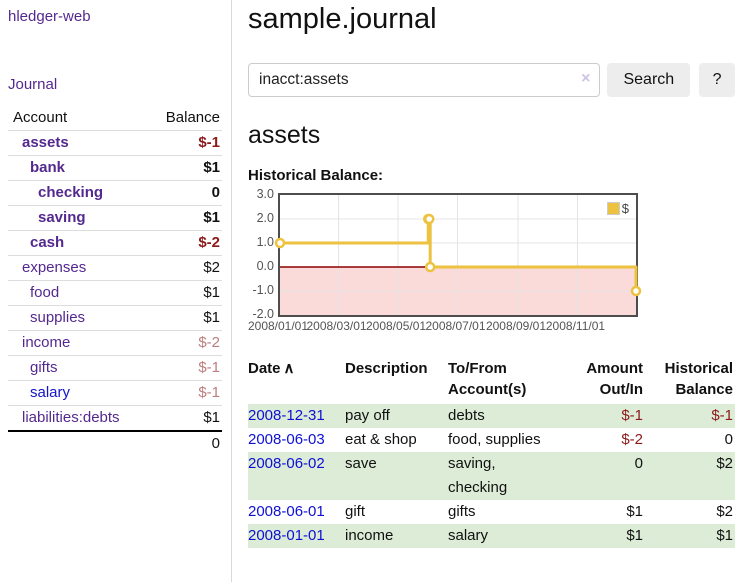 Image resolution: width=742 pixels, height=582 pixels. Describe the element at coordinates (115, 243) in the screenshot. I see `account-row: cash $-2` at that location.